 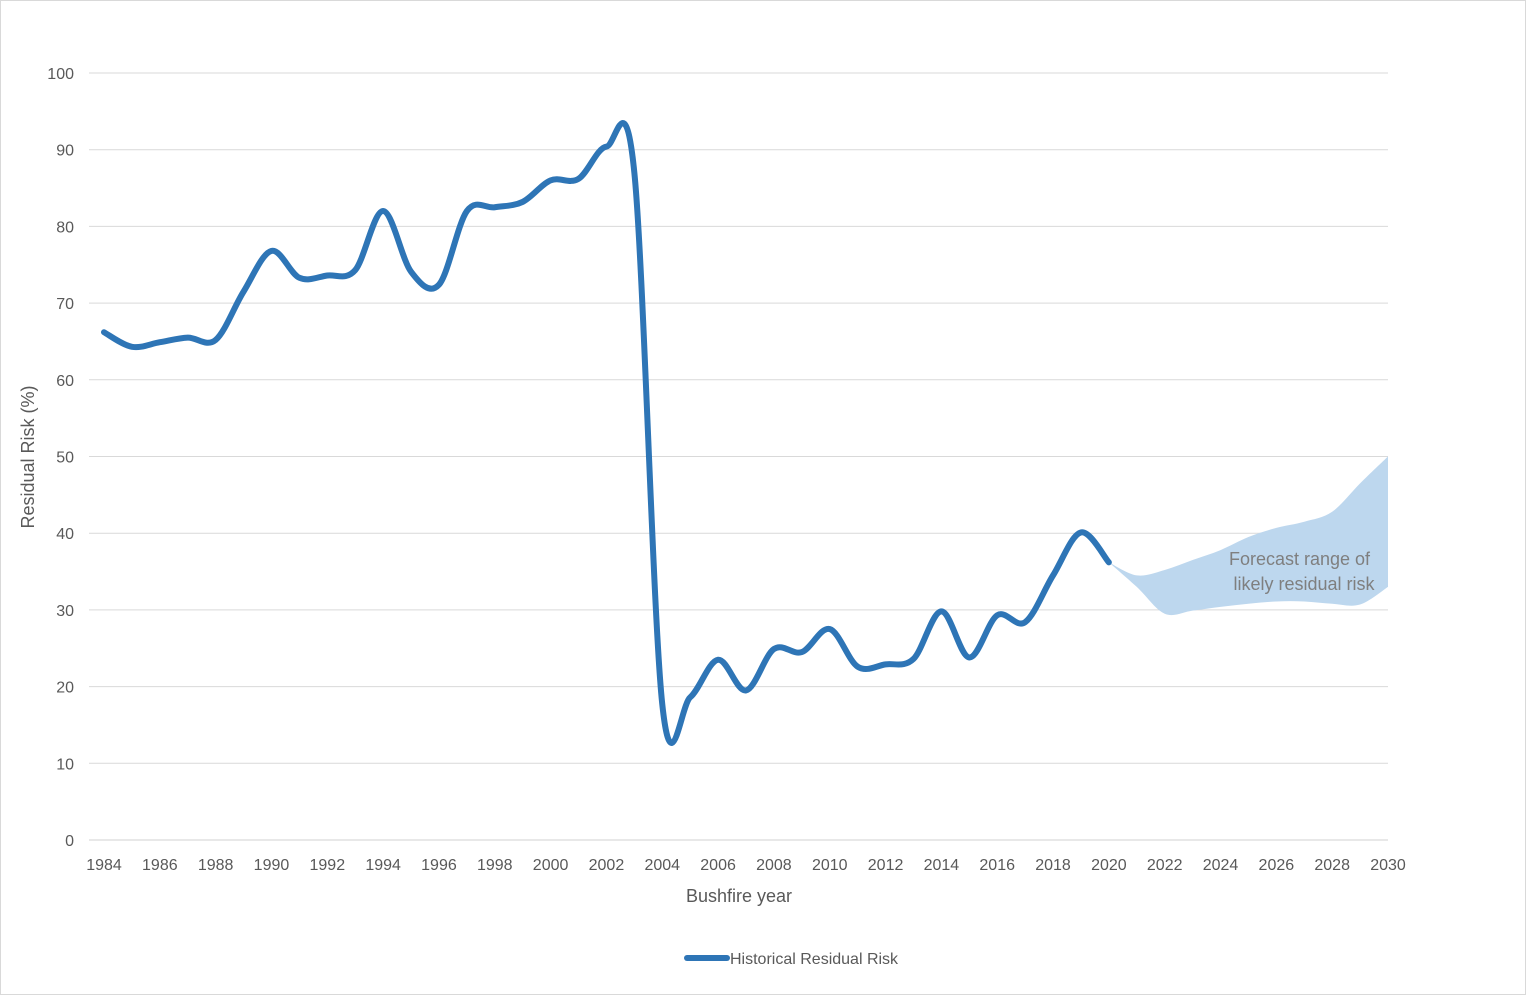 What do you see at coordinates (65, 688) in the screenshot?
I see `y-tick-label: 20` at bounding box center [65, 688].